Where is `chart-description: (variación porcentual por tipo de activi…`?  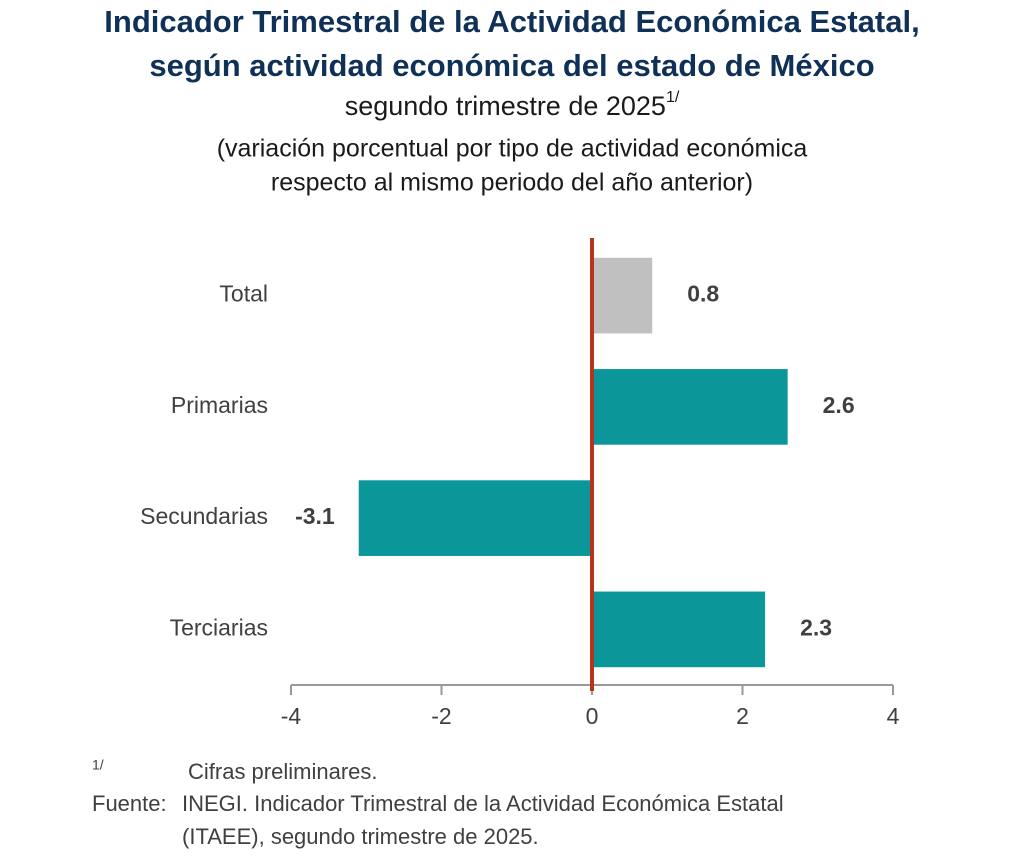 chart-description: (variación porcentual por tipo de activi… is located at coordinates (512, 149).